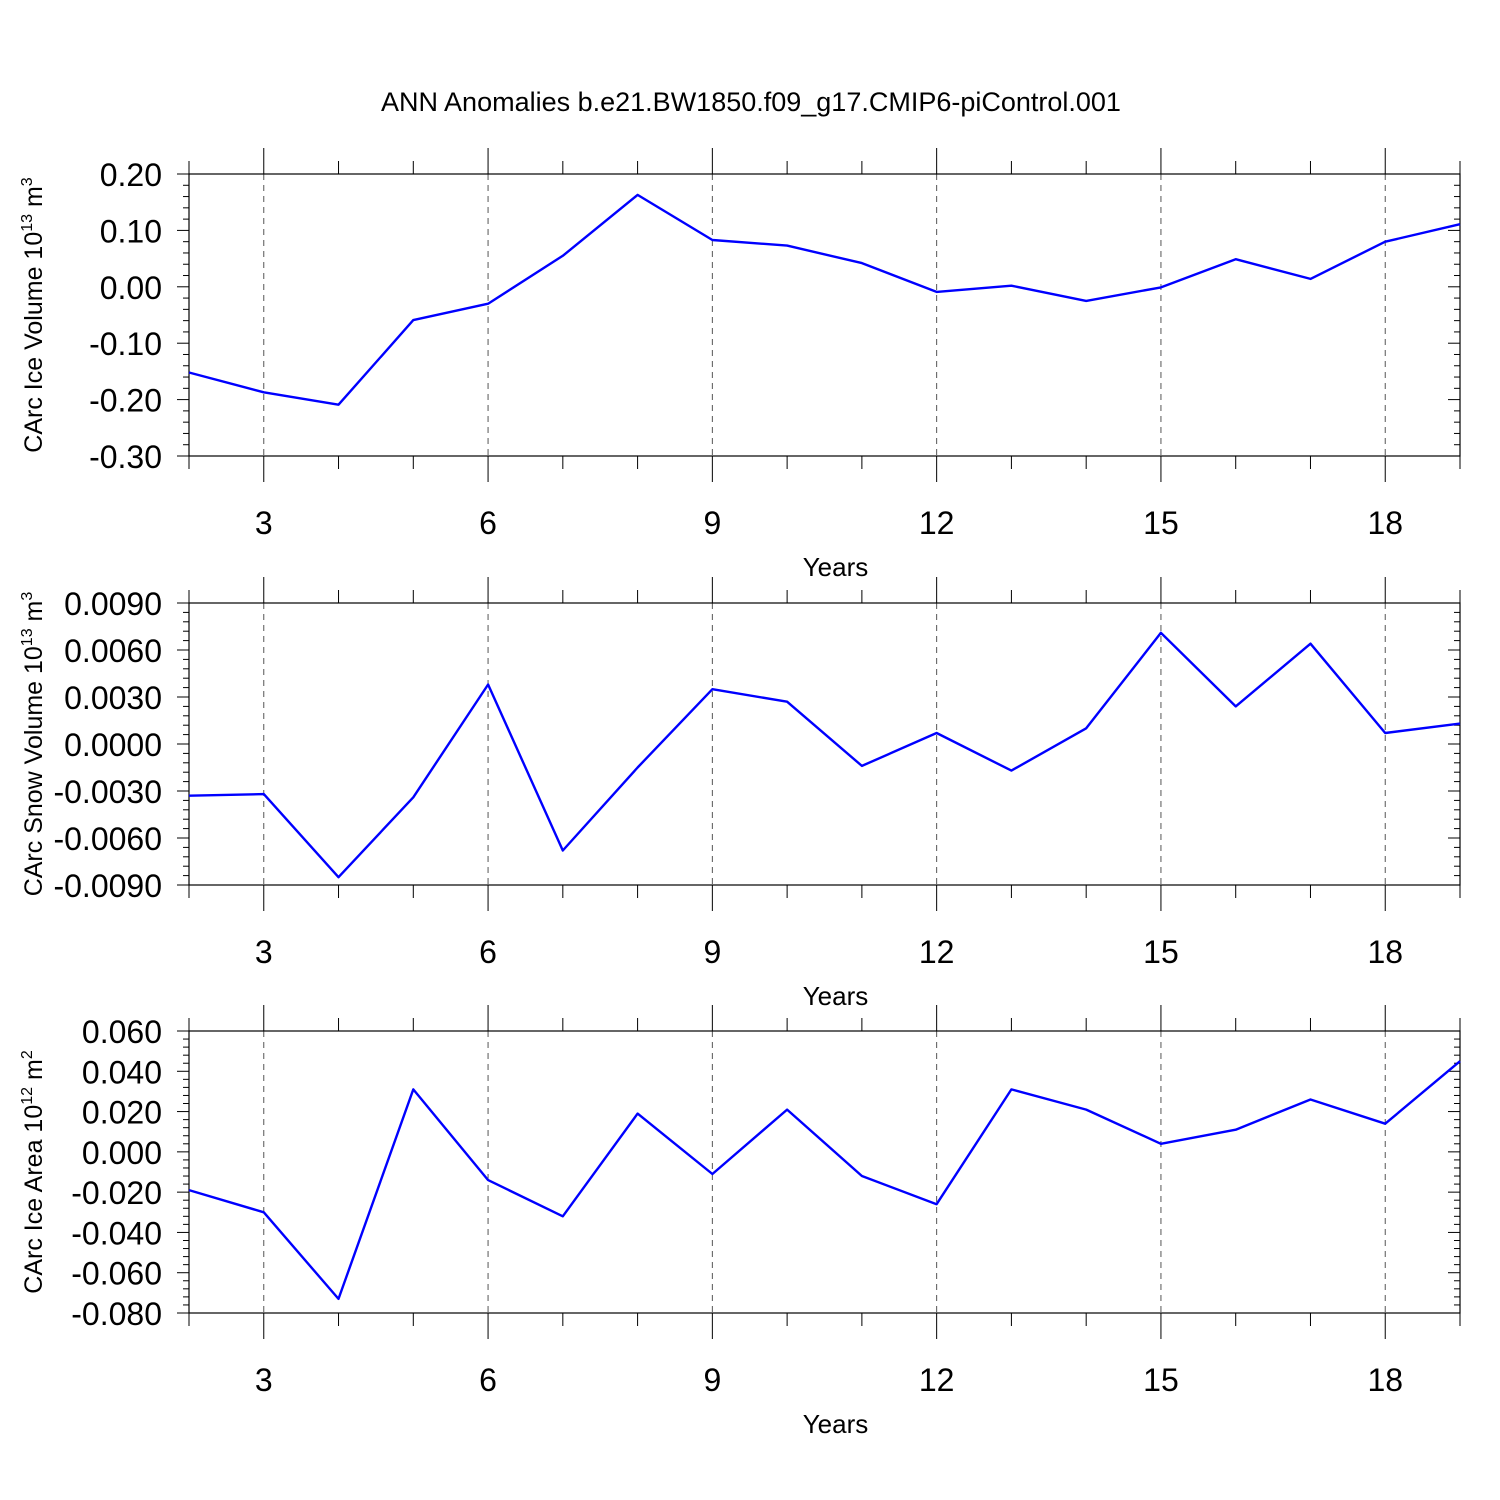 This screenshot has height=1500, width=1500. Describe the element at coordinates (27, 1054) in the screenshot. I see `y-axis-label-part: 2` at that location.